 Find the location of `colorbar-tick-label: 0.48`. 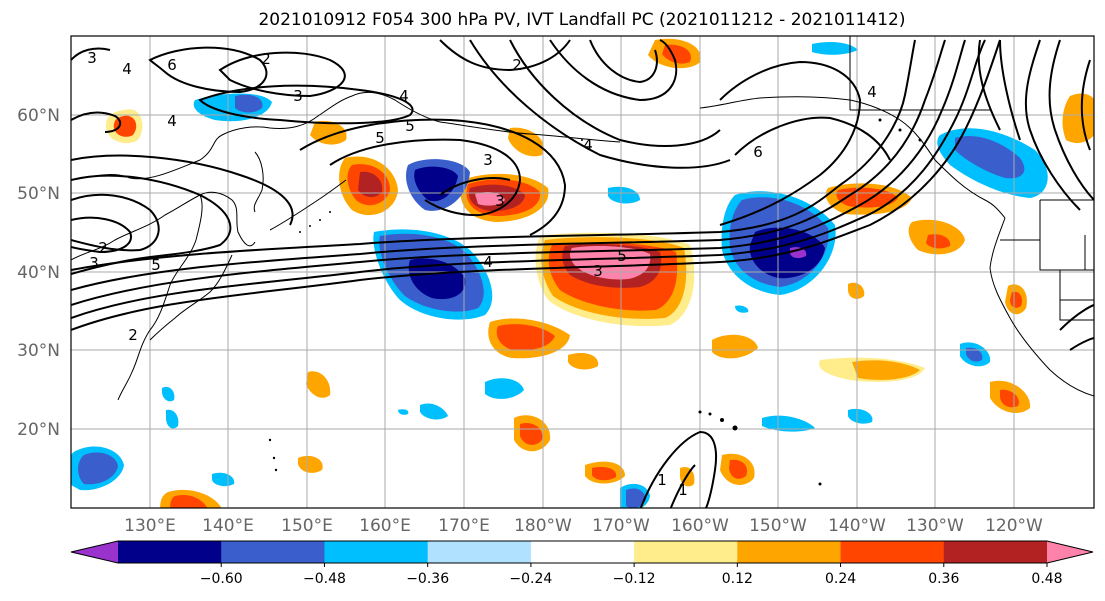

colorbar-tick-label: 0.48 is located at coordinates (1046, 579).